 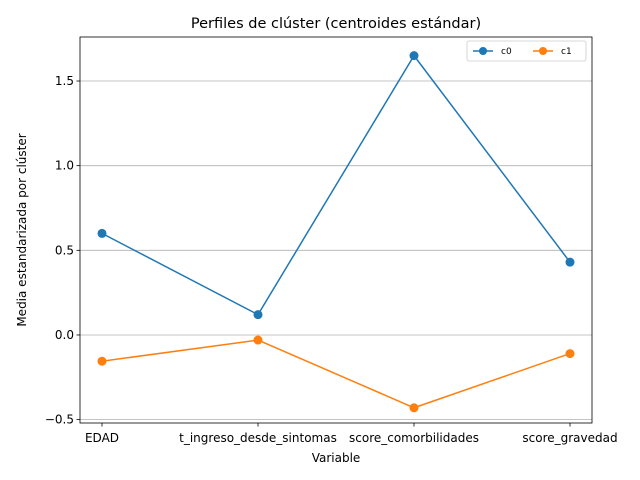 What do you see at coordinates (569, 438) in the screenshot?
I see `x-tick-label: score_gravedad` at bounding box center [569, 438].